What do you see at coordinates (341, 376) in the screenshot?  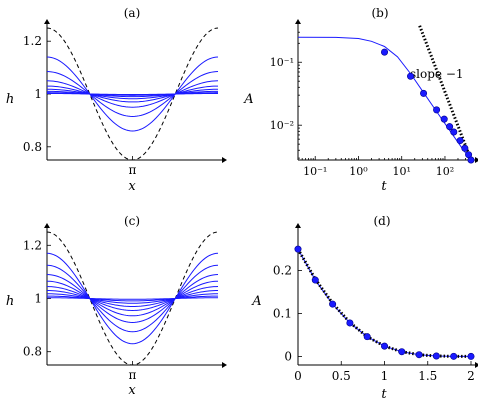 I see `panel-d-xtick-label: 0.5` at bounding box center [341, 376].